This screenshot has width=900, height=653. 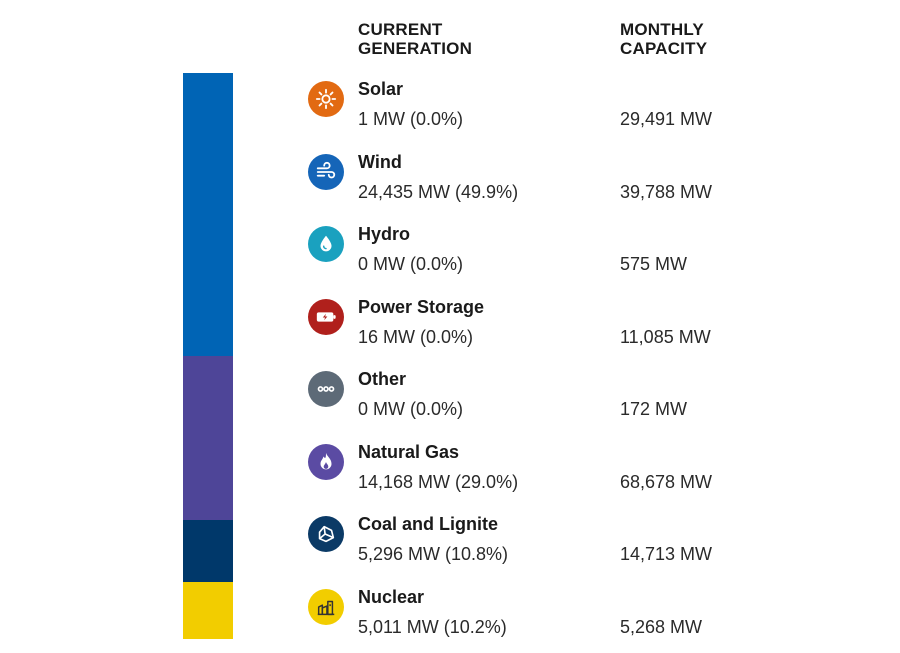 What do you see at coordinates (382, 379) in the screenshot?
I see `source-name: Other` at bounding box center [382, 379].